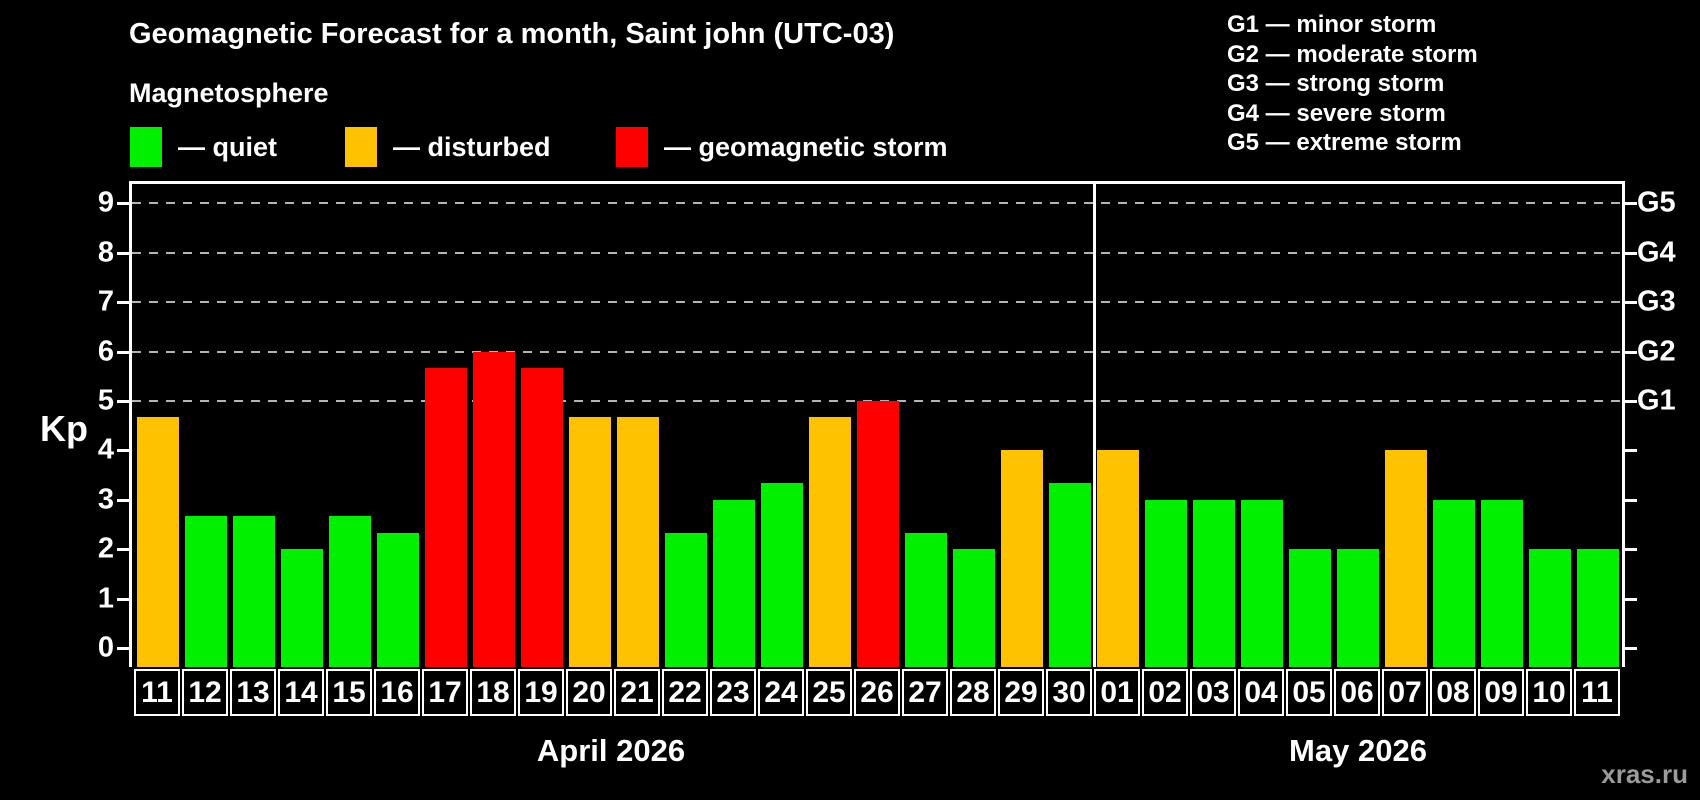 Image resolution: width=1700 pixels, height=800 pixels. What do you see at coordinates (1332, 24) in the screenshot?
I see `g-scale-legend-line-g1: G1 — minor storm` at bounding box center [1332, 24].